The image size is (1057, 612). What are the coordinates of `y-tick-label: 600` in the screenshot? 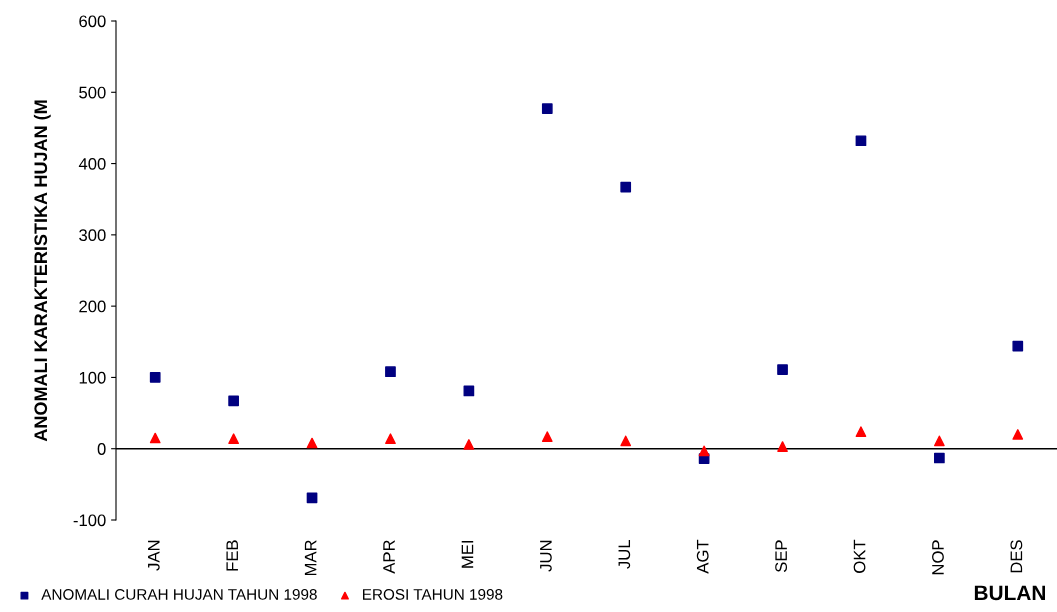 It's located at (92, 21).